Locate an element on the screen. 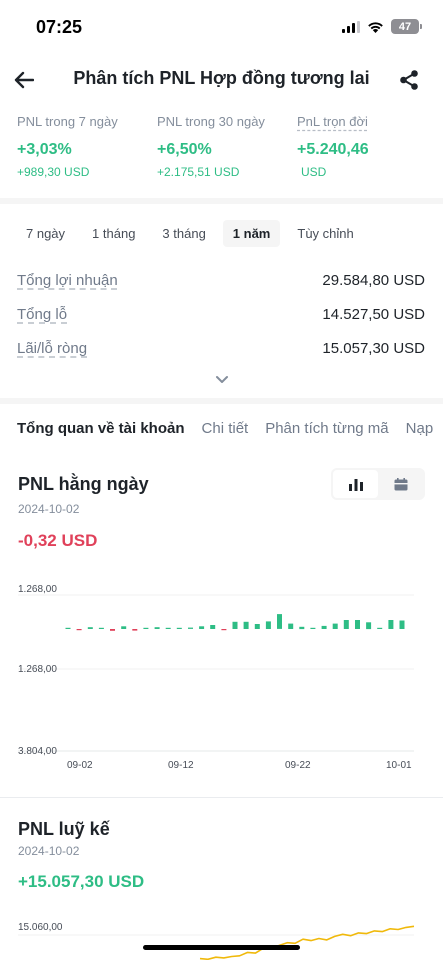 This screenshot has height=960, width=443. summary-usd: USD is located at coordinates (314, 172).